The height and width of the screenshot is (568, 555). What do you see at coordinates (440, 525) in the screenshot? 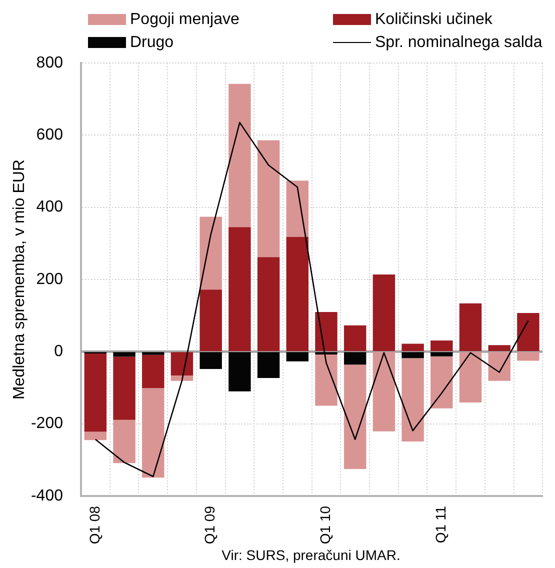
I see `x-tick-label: Q1 11` at bounding box center [440, 525].